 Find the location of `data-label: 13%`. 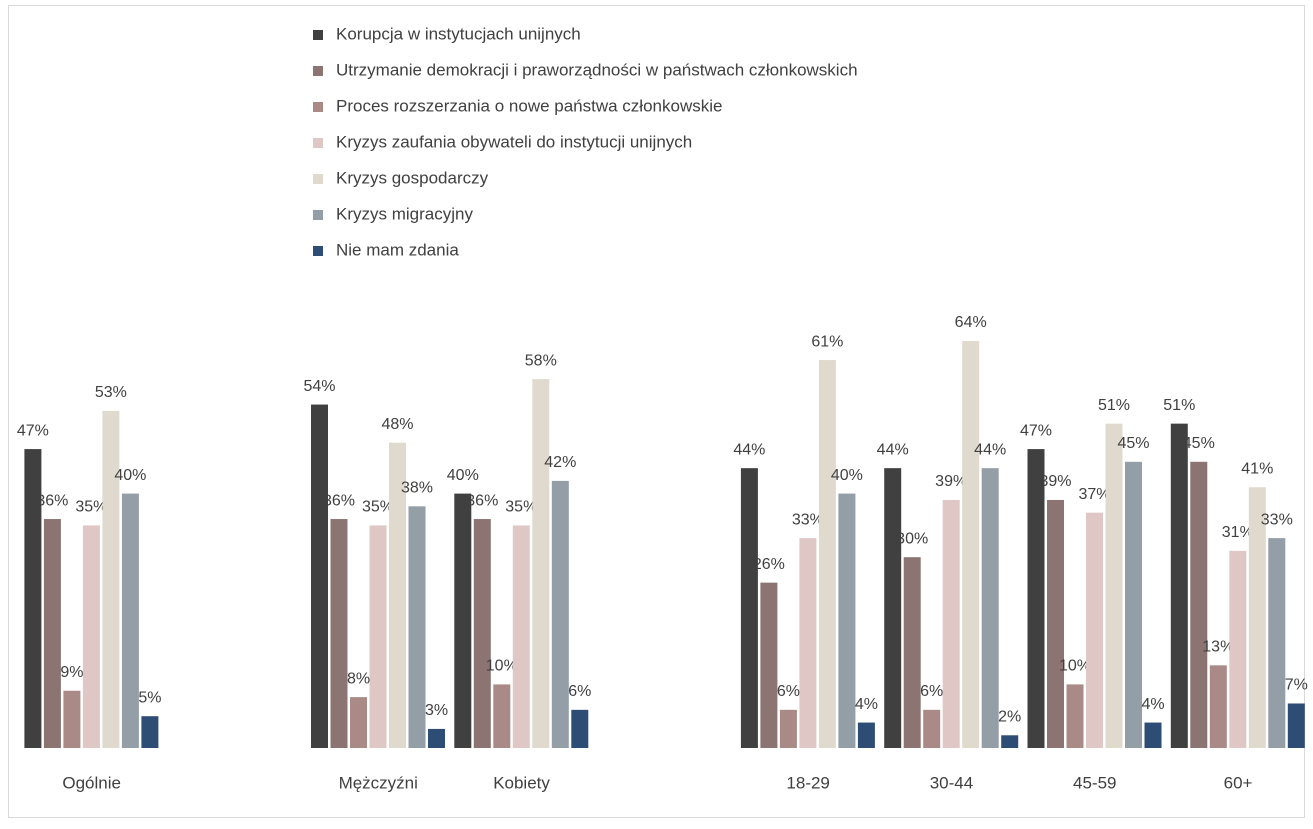

data-label: 13% is located at coordinates (1218, 647).